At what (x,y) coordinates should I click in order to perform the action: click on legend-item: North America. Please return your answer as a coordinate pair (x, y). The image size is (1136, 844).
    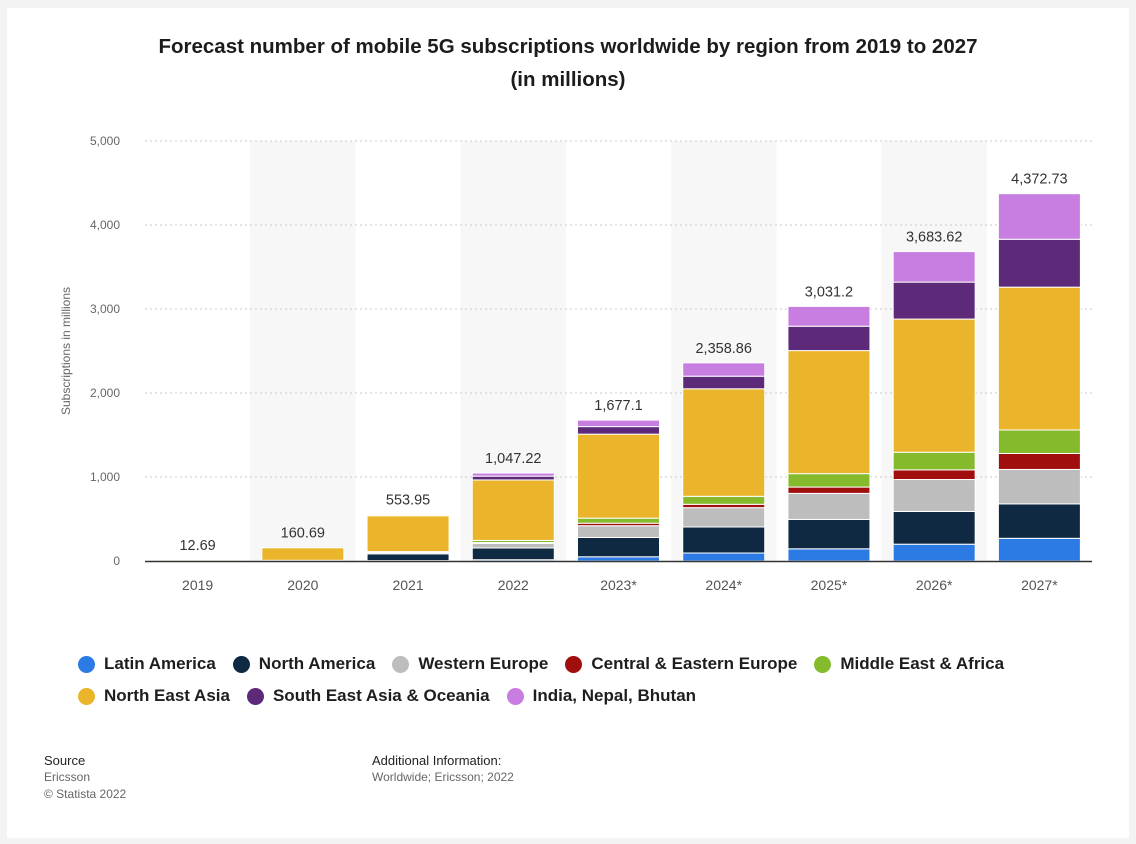
    Looking at the image, I should click on (303, 664).